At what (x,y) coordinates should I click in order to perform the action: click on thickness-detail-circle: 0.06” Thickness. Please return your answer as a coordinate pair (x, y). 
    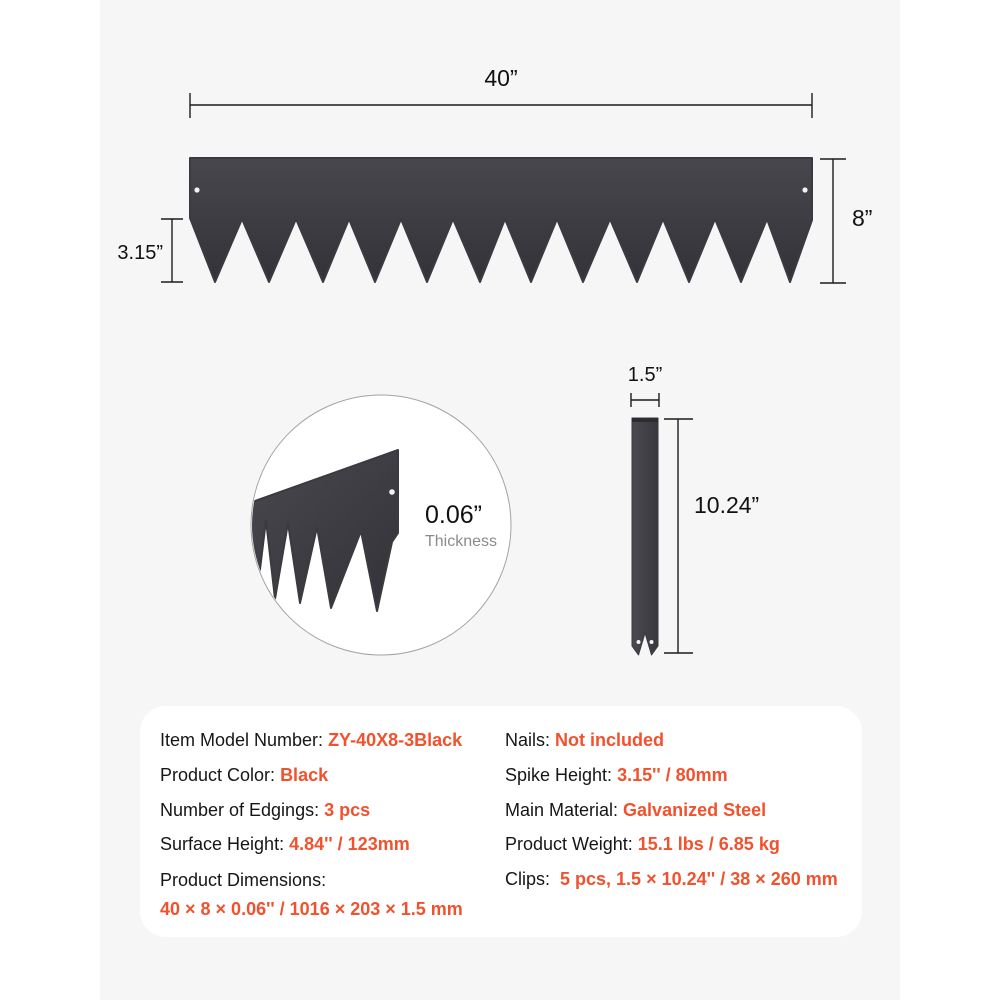
    Looking at the image, I should click on (381, 525).